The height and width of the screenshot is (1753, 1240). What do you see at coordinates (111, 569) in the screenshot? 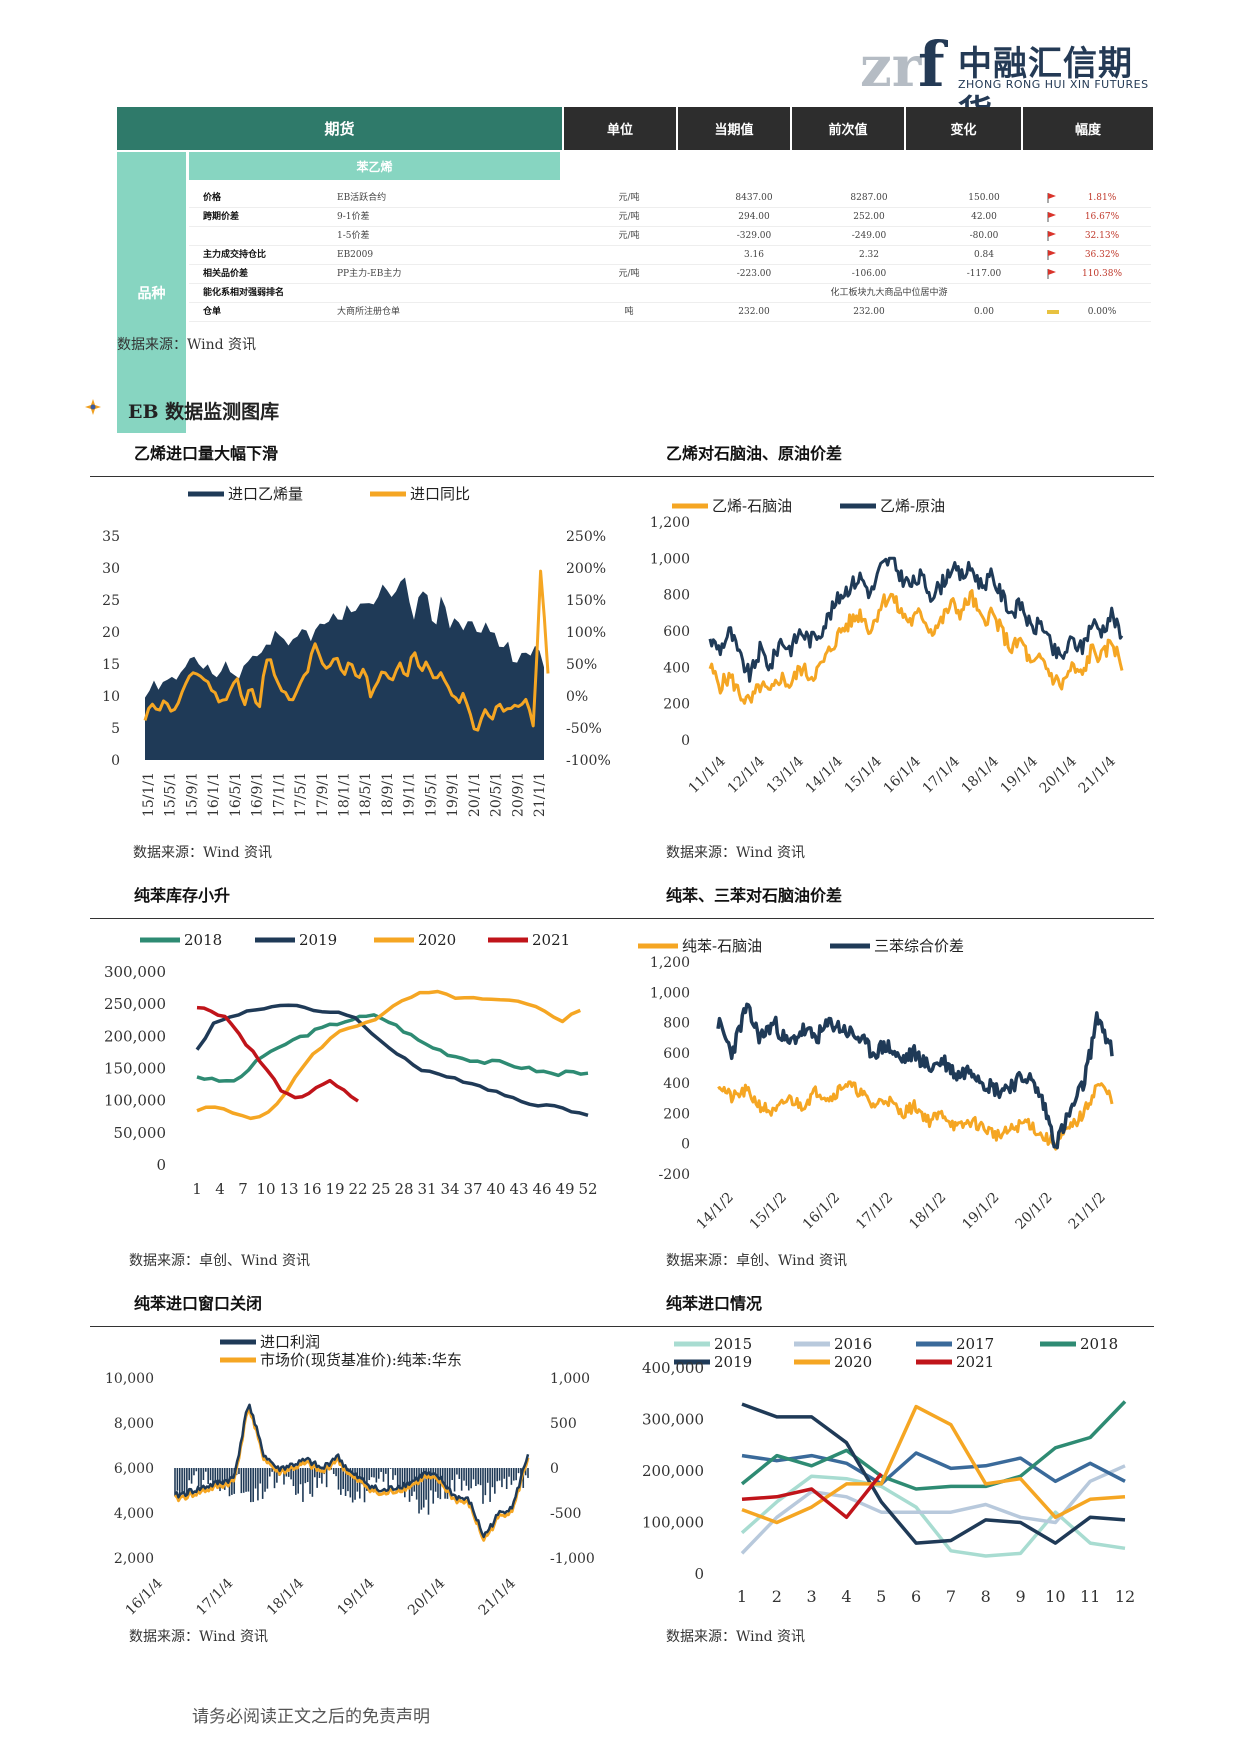
I see `y-left-tick: 30` at bounding box center [111, 569].